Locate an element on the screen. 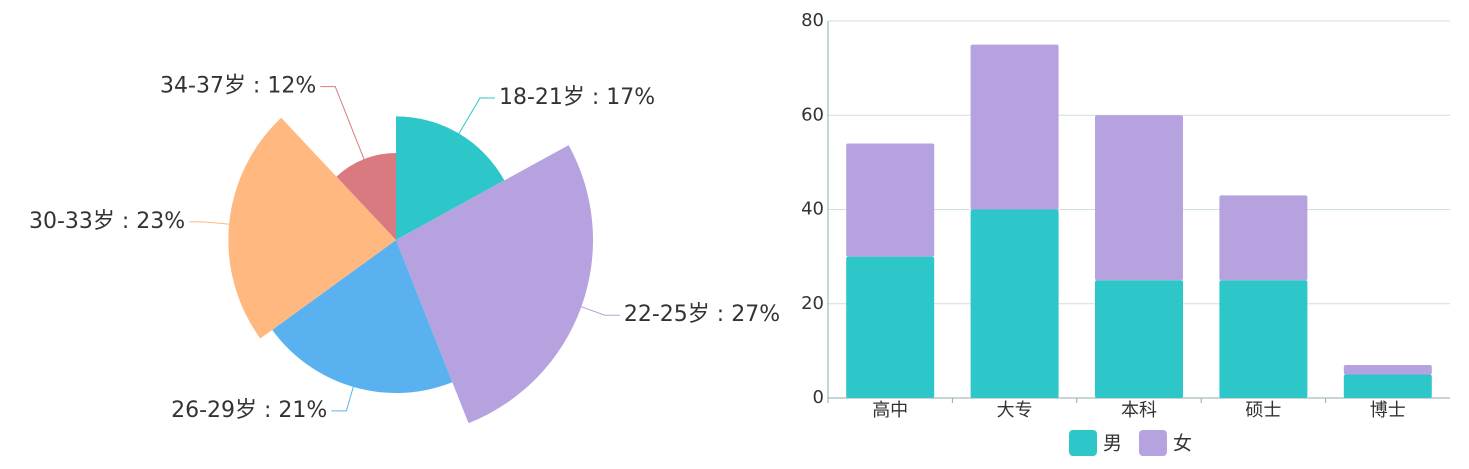 This screenshot has width=1469, height=469. slice-label: 18-21岁 : 17% is located at coordinates (577, 97).